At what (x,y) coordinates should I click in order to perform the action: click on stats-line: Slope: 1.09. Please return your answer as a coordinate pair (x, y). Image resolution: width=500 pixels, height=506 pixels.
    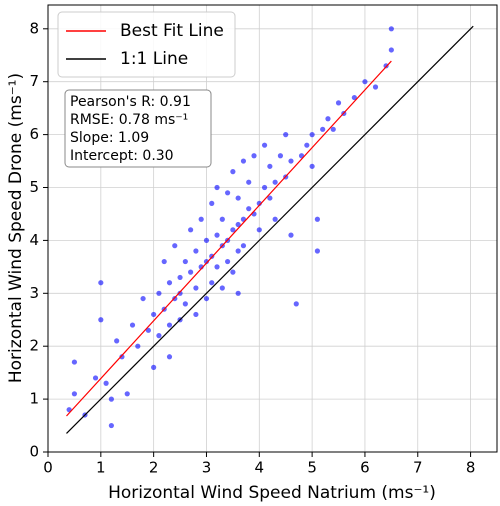
    Looking at the image, I should click on (109, 138).